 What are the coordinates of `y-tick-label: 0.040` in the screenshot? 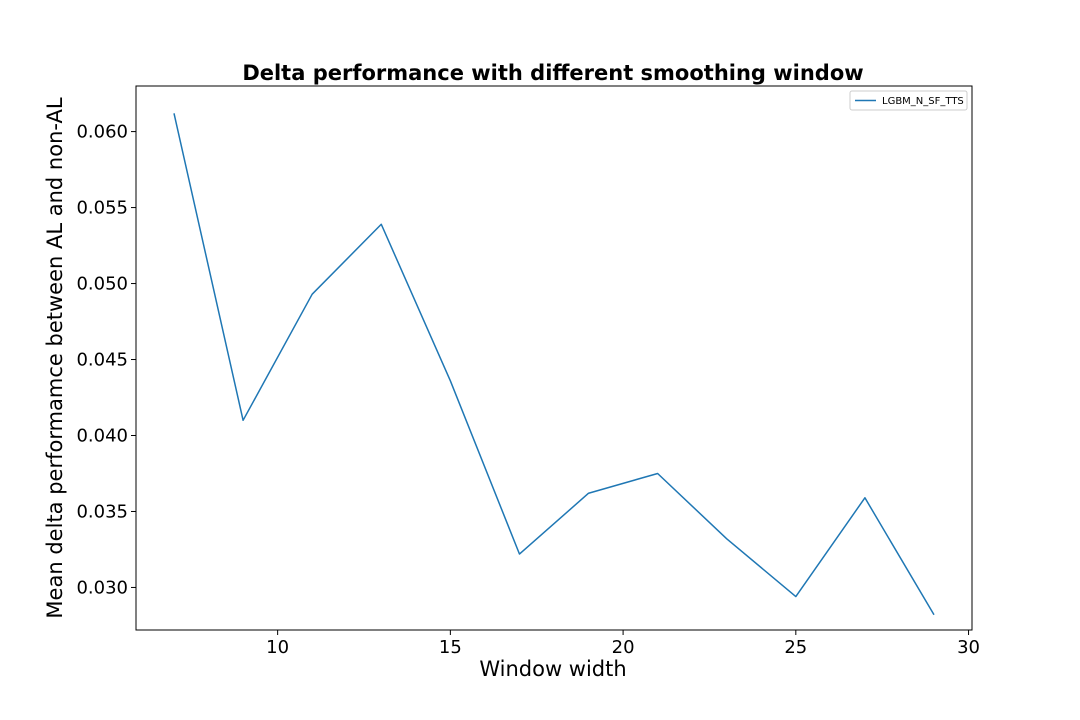 It's located at (102, 435).